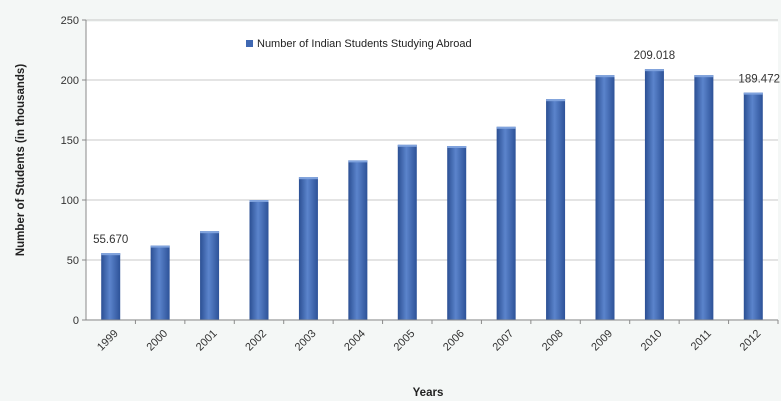 This screenshot has width=781, height=401. What do you see at coordinates (160, 282) in the screenshot?
I see `bar-2000` at bounding box center [160, 282].